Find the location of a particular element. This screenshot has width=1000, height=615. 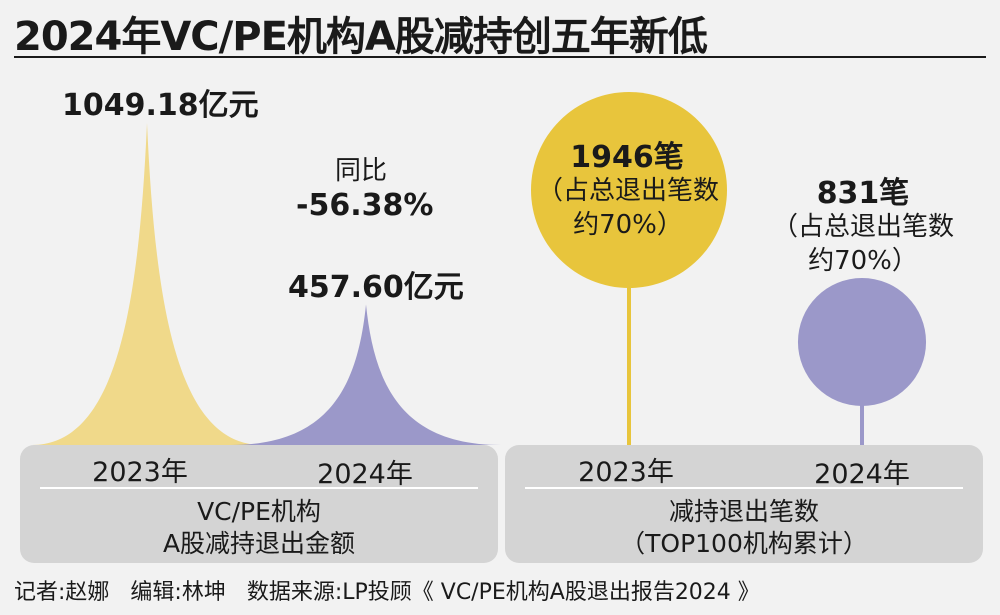

value-label-2024-amount: 457.60亿元 is located at coordinates (376, 287).